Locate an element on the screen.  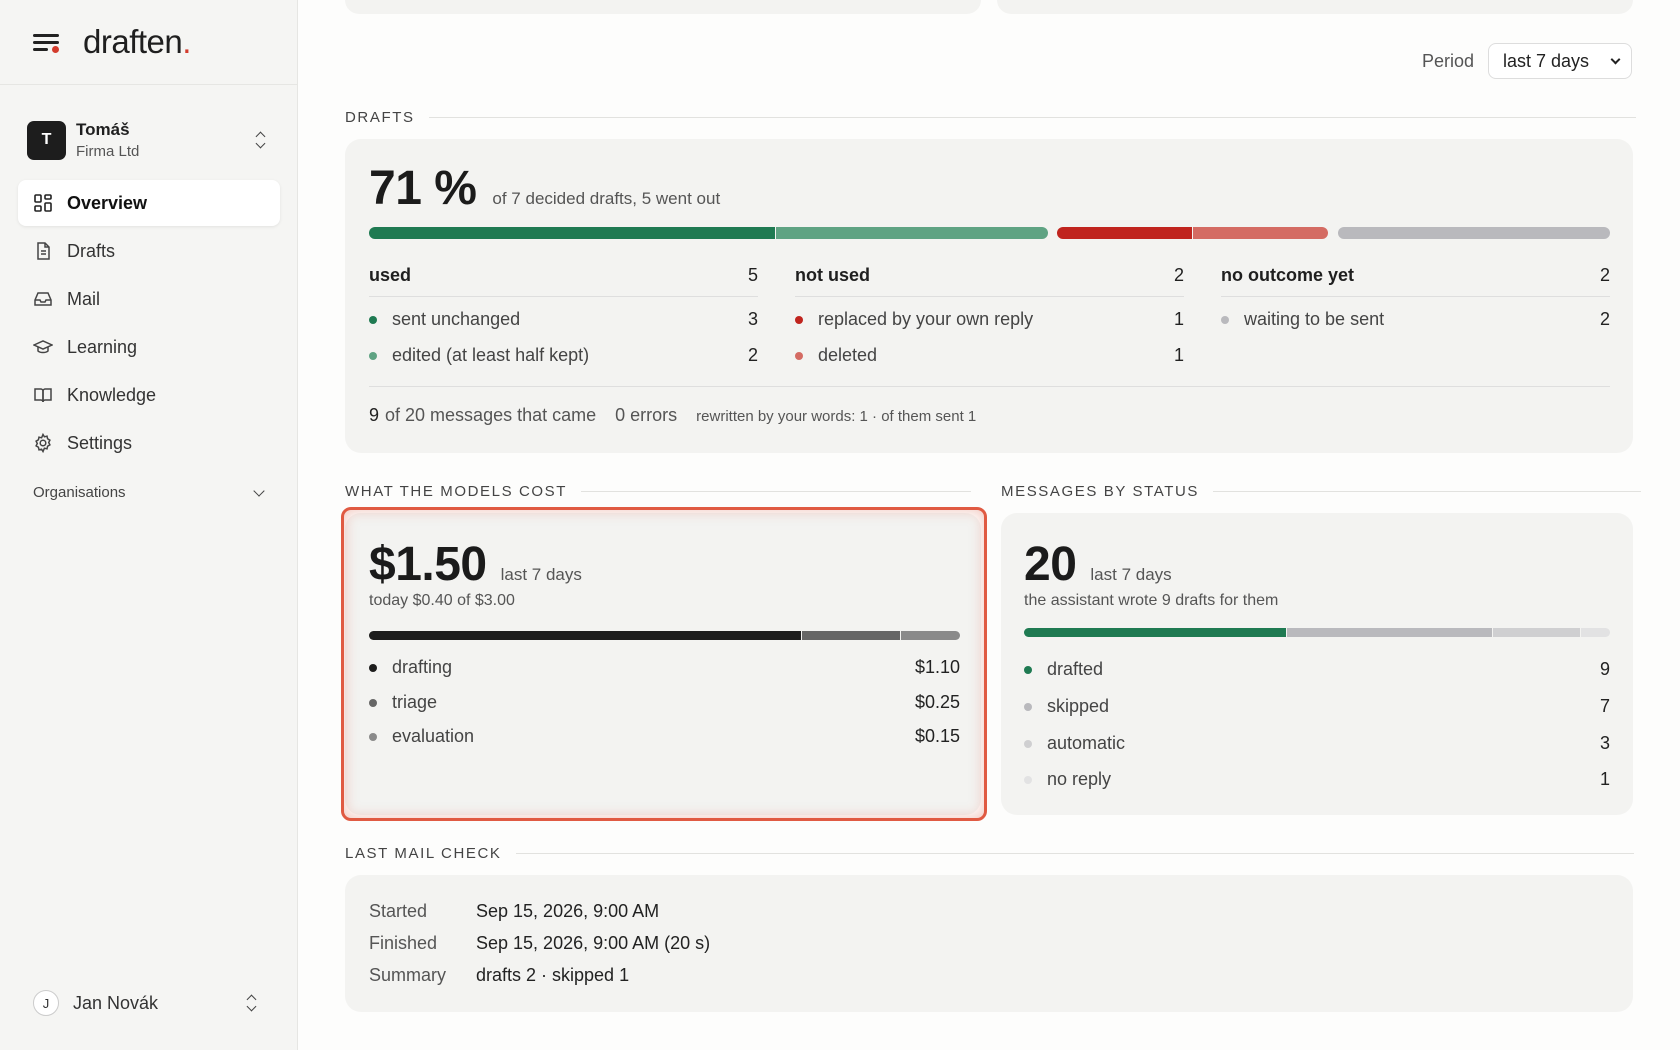
drafts-summary: of 7 decided drafts, 5 went out is located at coordinates (606, 198).